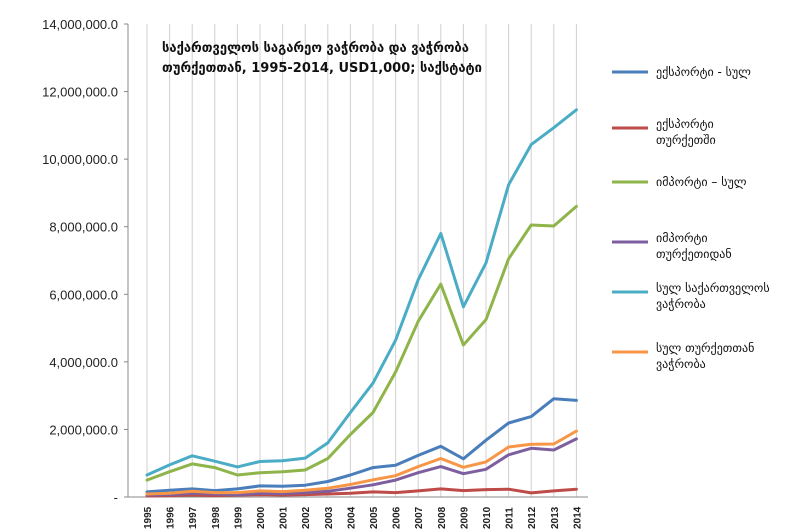  I want to click on legend-label: იმპორტი – სულ, so click(701, 182).